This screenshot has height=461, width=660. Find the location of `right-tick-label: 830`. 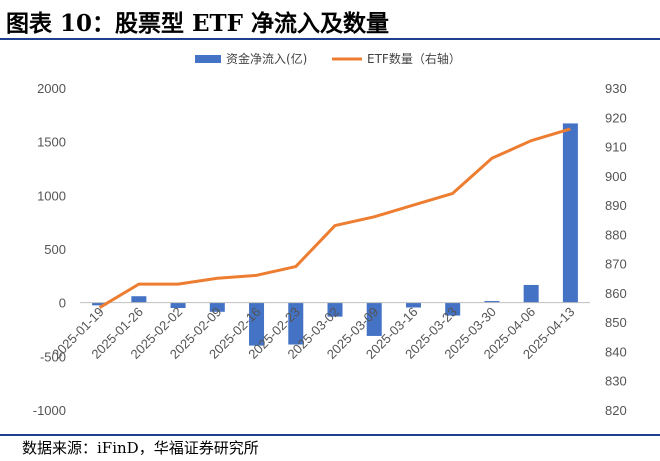

right-tick-label: 830 is located at coordinates (616, 381).